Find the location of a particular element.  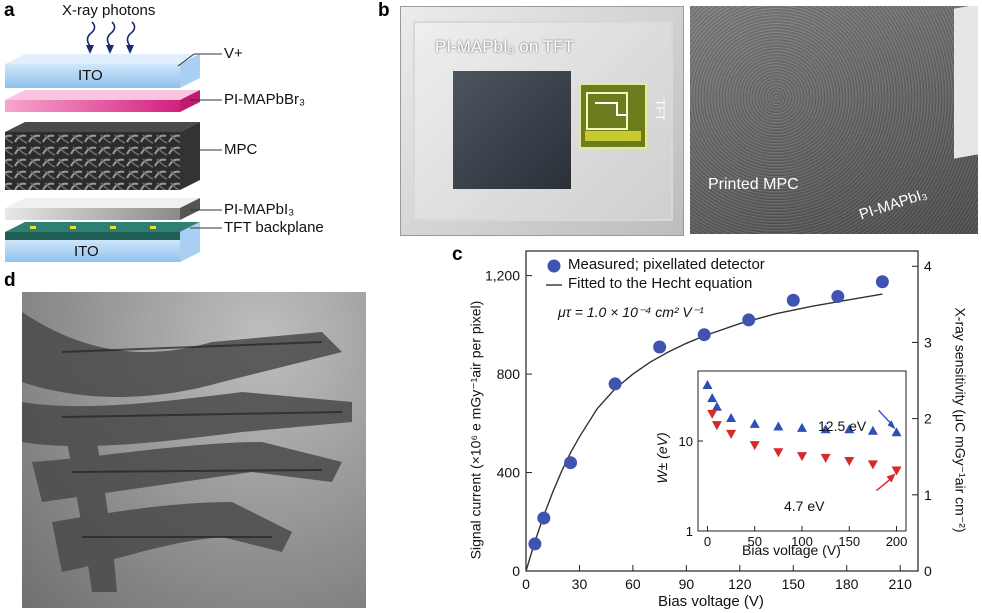

panel-b-label: b is located at coordinates (384, 10).